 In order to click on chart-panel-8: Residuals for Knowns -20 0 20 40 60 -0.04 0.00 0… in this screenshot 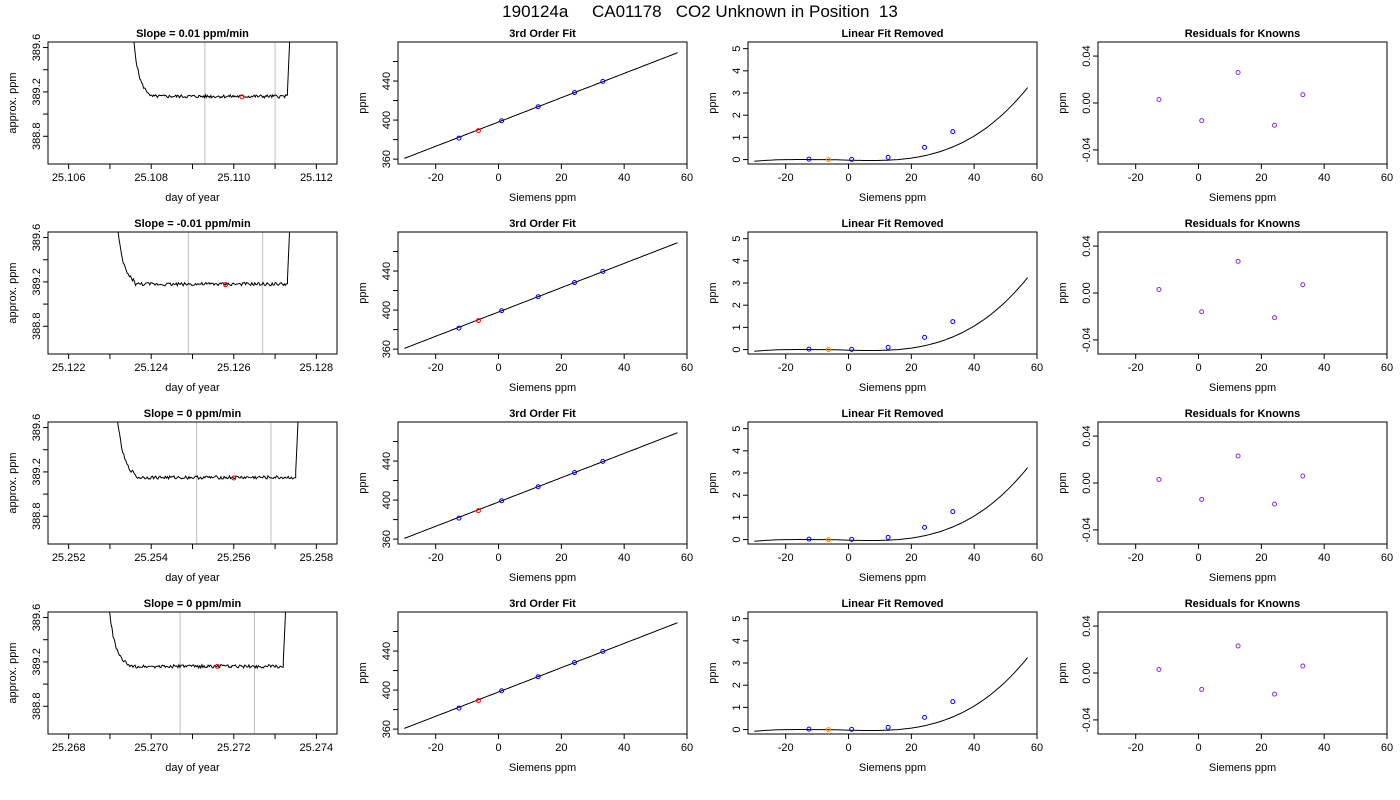, I will do `click(1225, 306)`.